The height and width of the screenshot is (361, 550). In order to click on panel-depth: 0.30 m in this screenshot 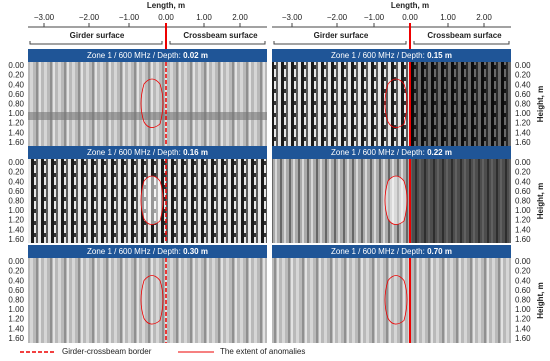, I will do `click(195, 251)`.